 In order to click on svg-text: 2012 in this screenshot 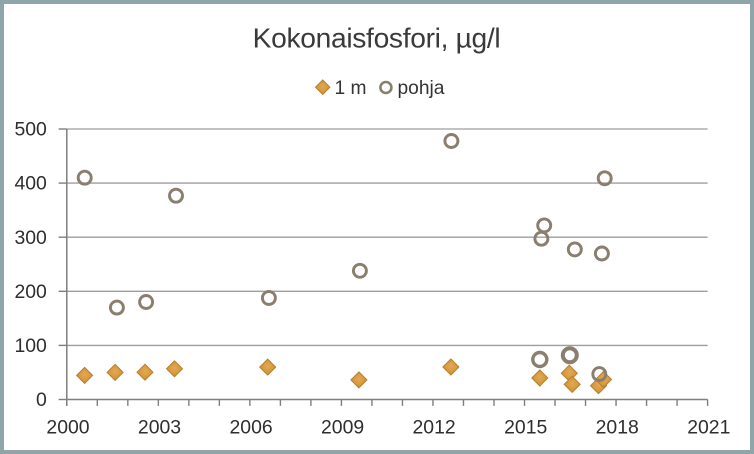, I will do `click(434, 428)`.